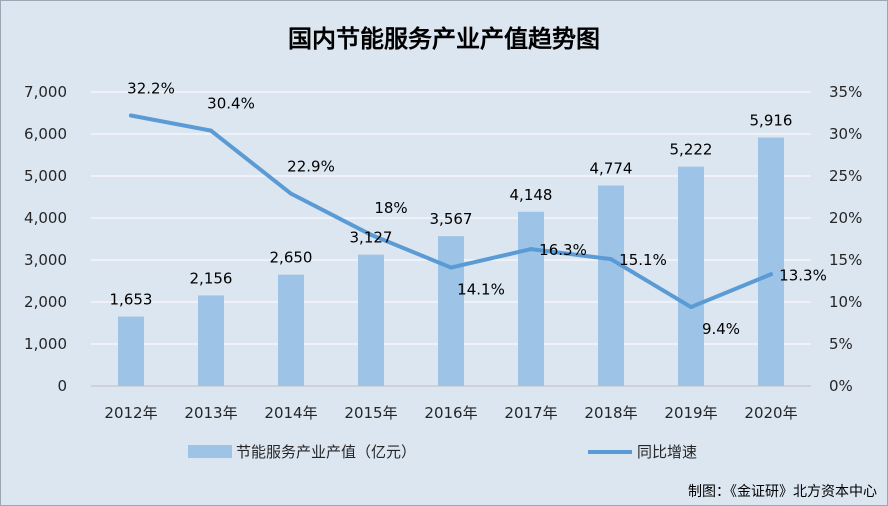 The width and height of the screenshot is (888, 506). What do you see at coordinates (667, 452) in the screenshot?
I see `legend-label-line: 同比增速` at bounding box center [667, 452].